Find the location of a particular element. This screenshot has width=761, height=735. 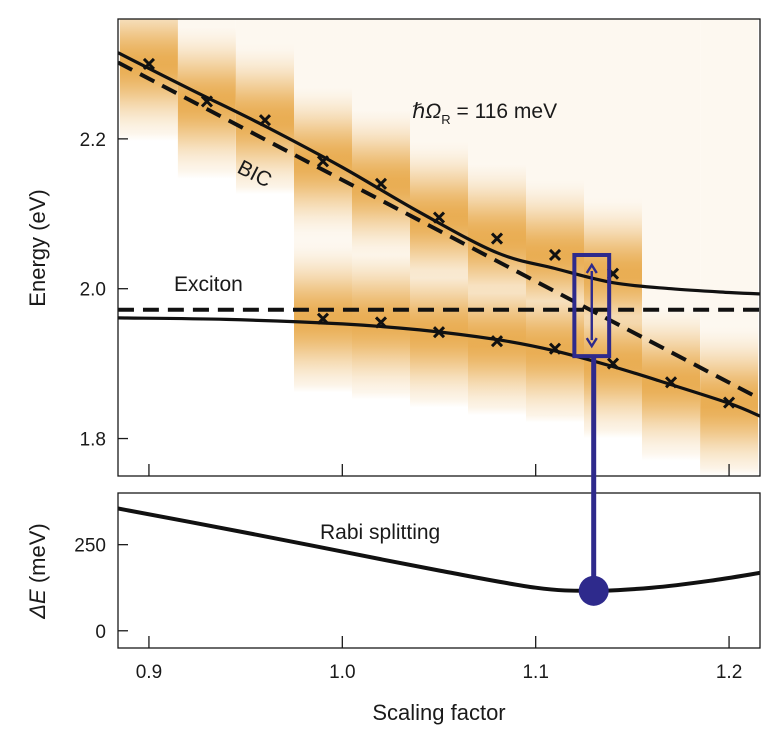

series-line-rabi-splitting is located at coordinates (439, 549).